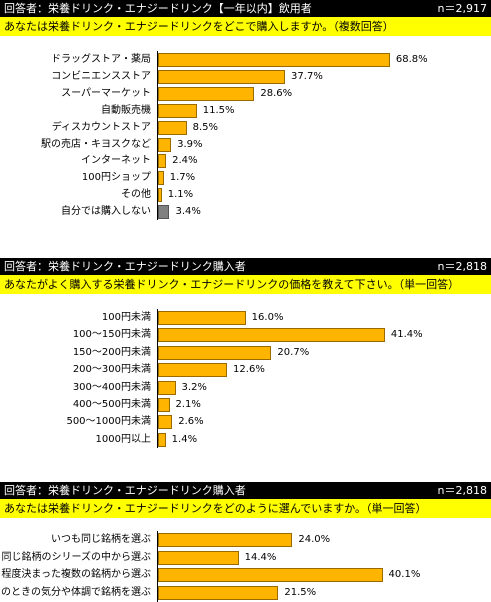 Image resolution: width=491 pixels, height=602 pixels. What do you see at coordinates (111, 352) in the screenshot?
I see `category-label: 150～200円未満` at bounding box center [111, 352].